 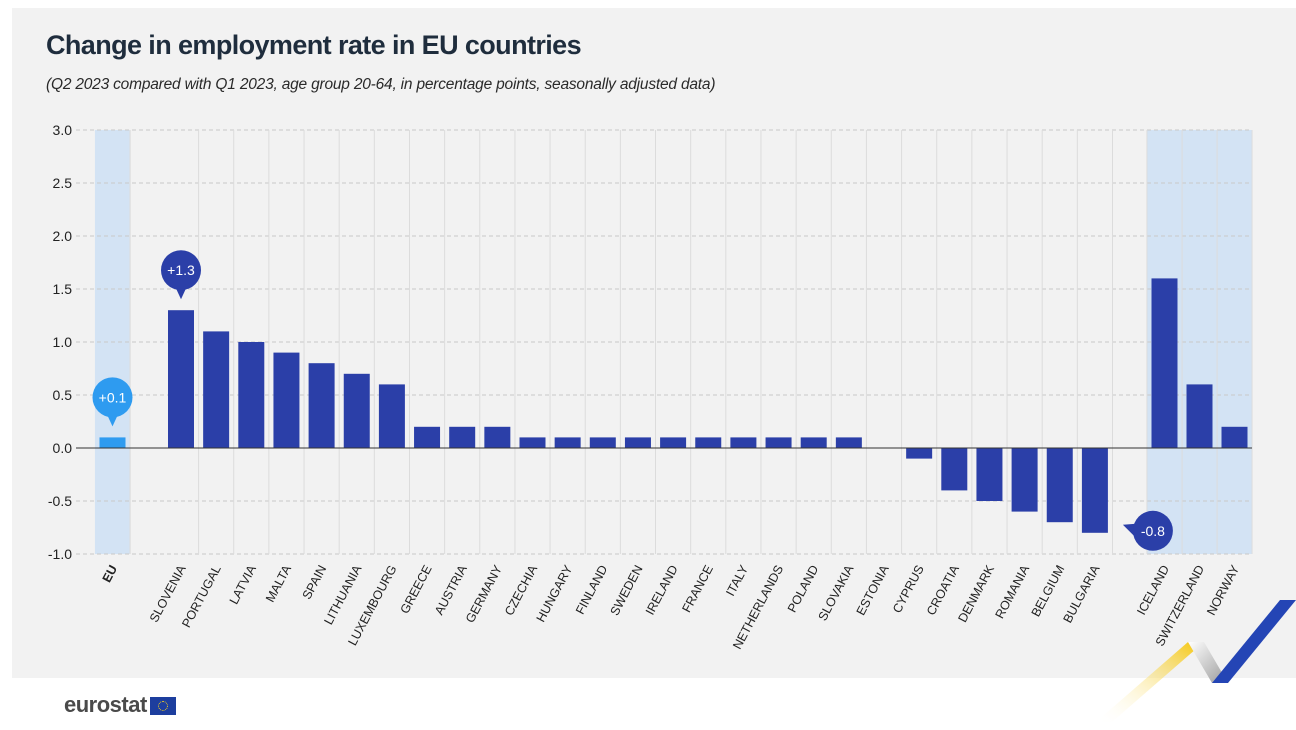 What do you see at coordinates (737, 580) in the screenshot?
I see `x-tick-label: ITALY` at bounding box center [737, 580].